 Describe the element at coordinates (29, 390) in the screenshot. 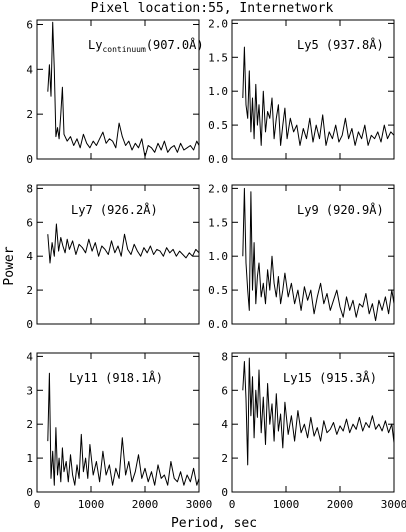

I see `y-tick-label: 3` at that location.